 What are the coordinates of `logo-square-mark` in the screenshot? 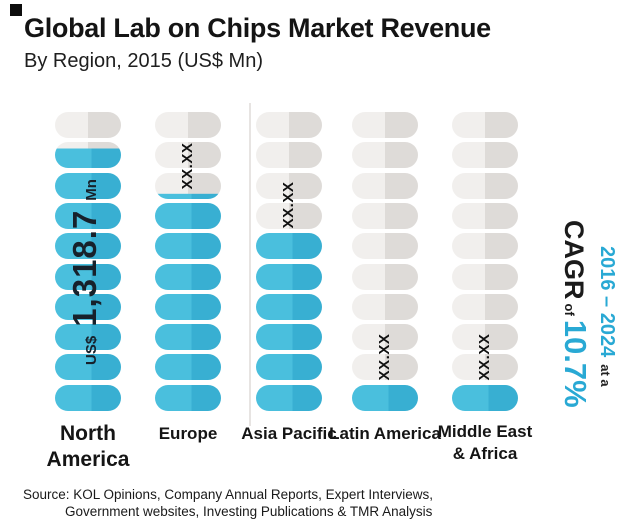 It's located at (16, 10).